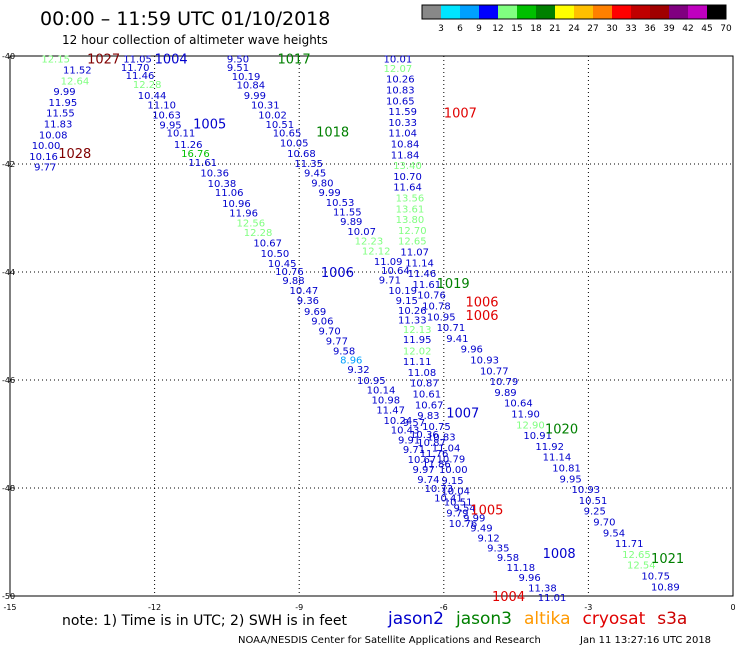  Describe the element at coordinates (398, 60) in the screenshot. I see `wave-height-label: 10.01` at that location.